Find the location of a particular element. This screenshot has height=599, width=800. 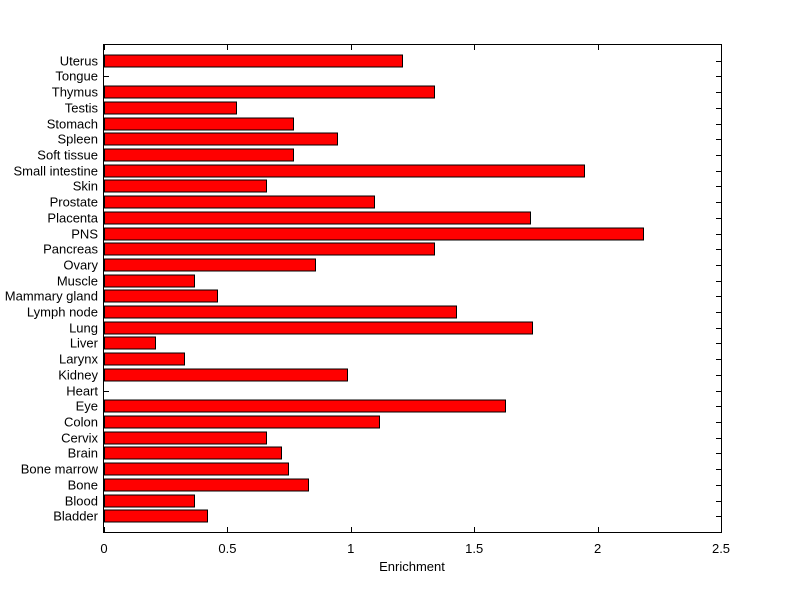

bar-soft-tissue is located at coordinates (199, 155).